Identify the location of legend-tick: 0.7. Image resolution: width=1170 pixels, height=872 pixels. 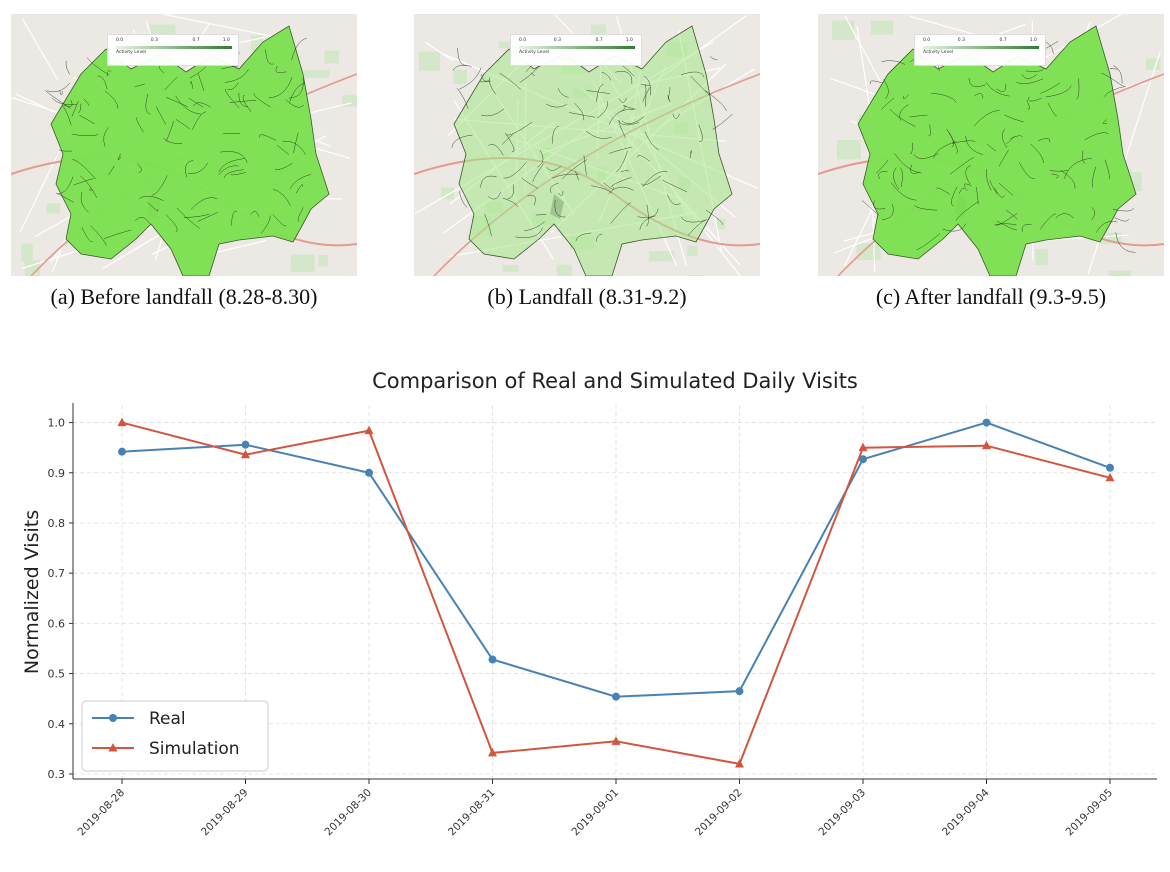
(196, 40).